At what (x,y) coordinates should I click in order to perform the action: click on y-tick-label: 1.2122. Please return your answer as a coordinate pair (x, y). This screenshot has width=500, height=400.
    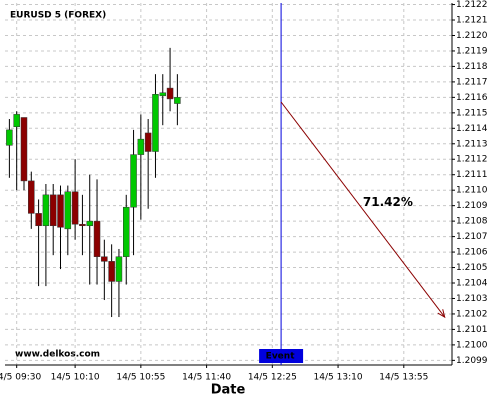
    Looking at the image, I should click on (472, 5).